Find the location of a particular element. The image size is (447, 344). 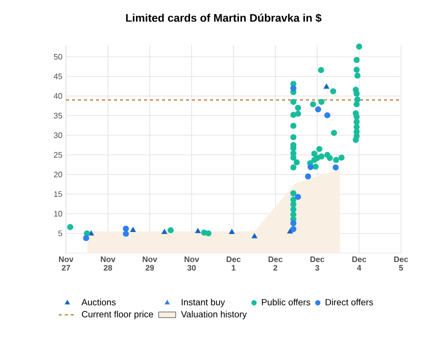

legend-label: Valuation history is located at coordinates (213, 315).